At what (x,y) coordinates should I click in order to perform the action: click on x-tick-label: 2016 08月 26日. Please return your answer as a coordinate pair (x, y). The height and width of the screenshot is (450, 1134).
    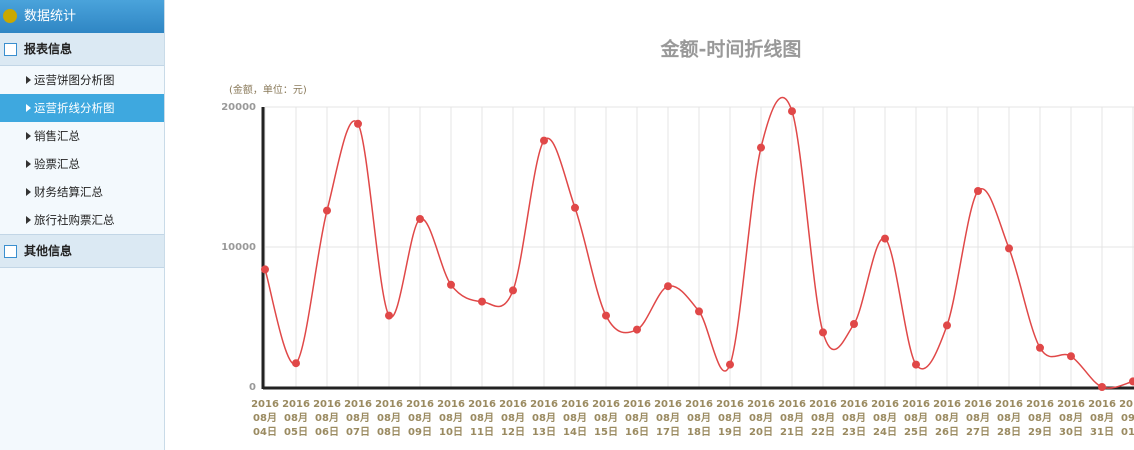
    Looking at the image, I should click on (947, 418).